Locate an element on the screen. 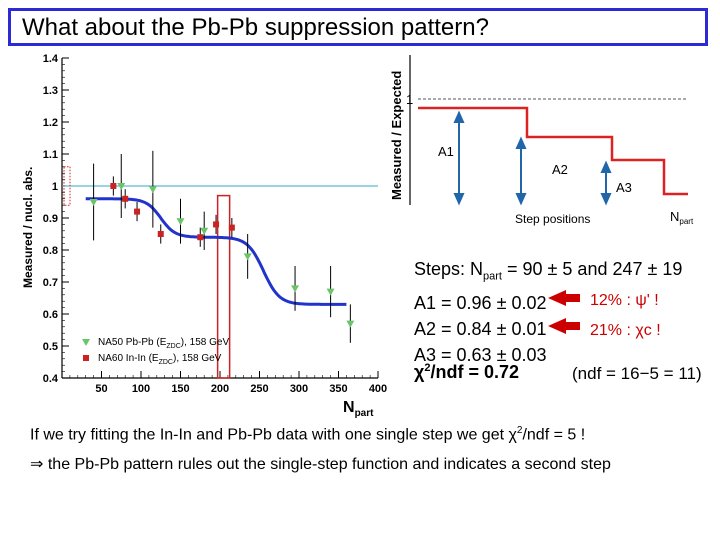  legend-label: NA60 In-In (EZDC), 158 GeV is located at coordinates (160, 359).